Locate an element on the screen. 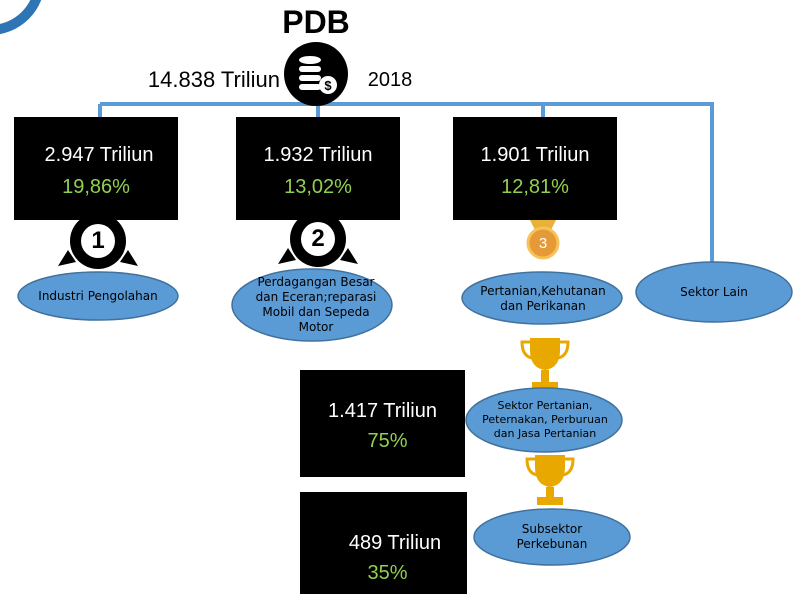 The width and height of the screenshot is (793, 594). sector-amount: 1.932 Triliun is located at coordinates (318, 154).